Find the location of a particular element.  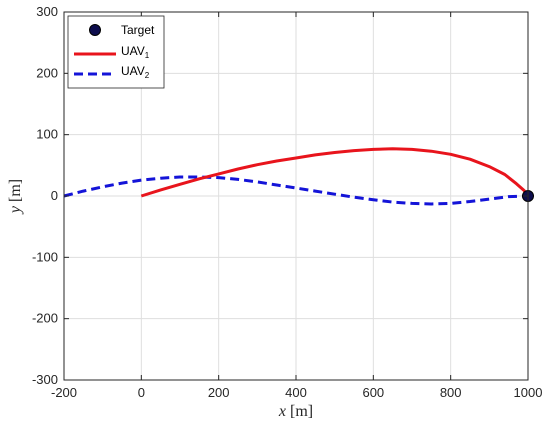

legend-box is located at coordinates (116, 52).